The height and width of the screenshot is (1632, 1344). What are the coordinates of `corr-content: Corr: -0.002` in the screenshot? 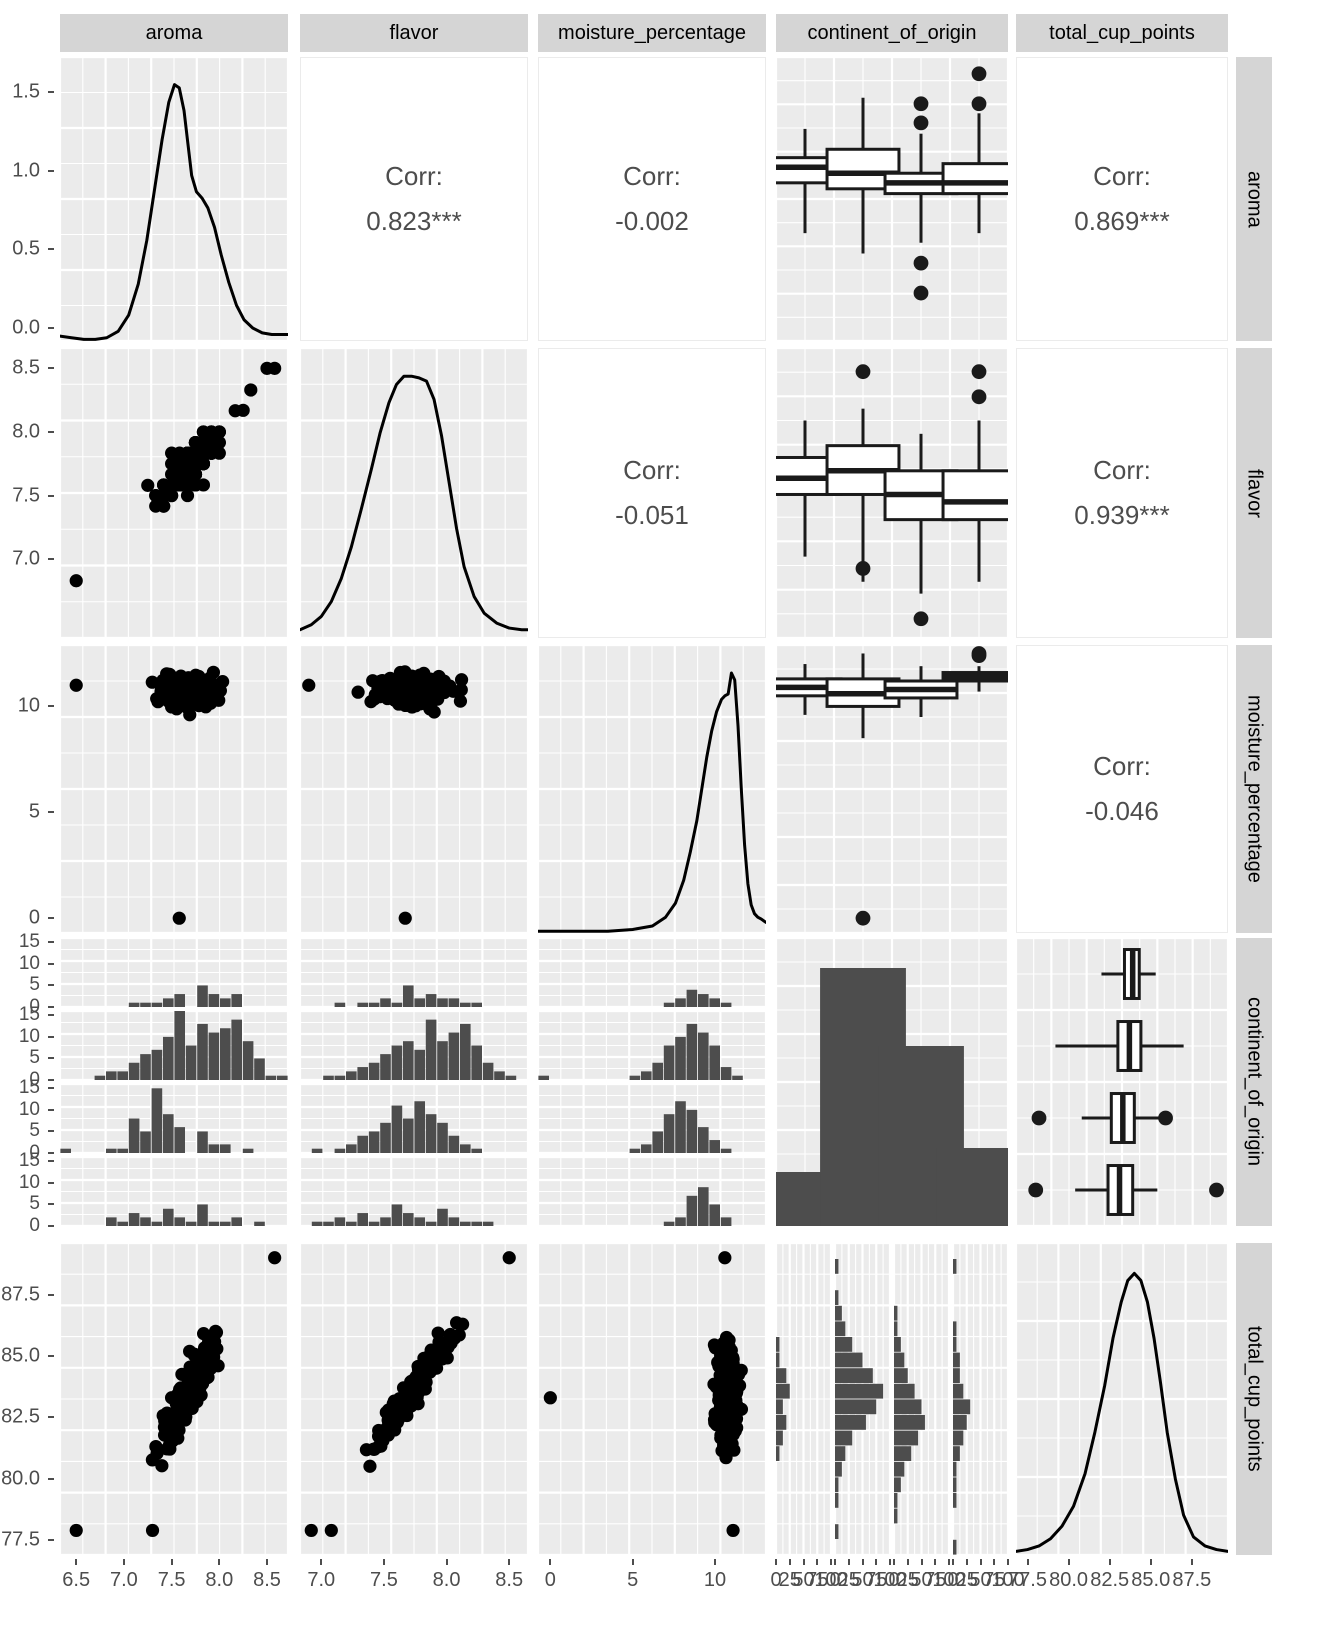 It's located at (652, 199).